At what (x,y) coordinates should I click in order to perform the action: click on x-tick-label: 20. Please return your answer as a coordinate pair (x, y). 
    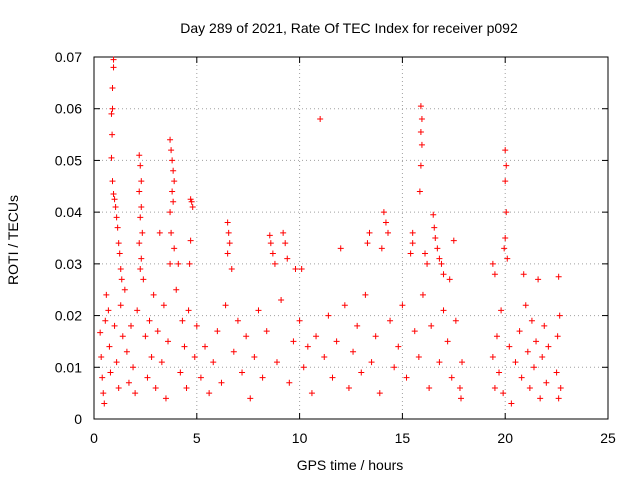
    Looking at the image, I should click on (505, 438).